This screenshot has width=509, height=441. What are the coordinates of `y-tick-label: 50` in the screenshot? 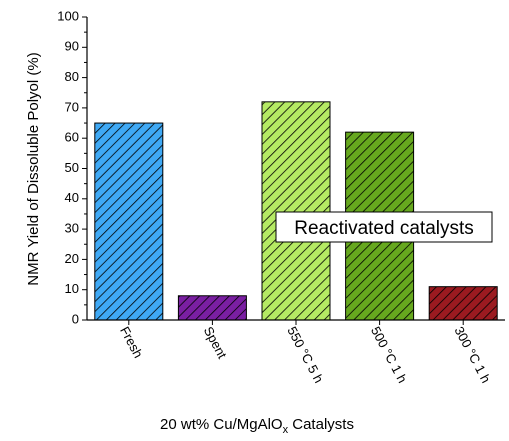 It's located at (72, 167).